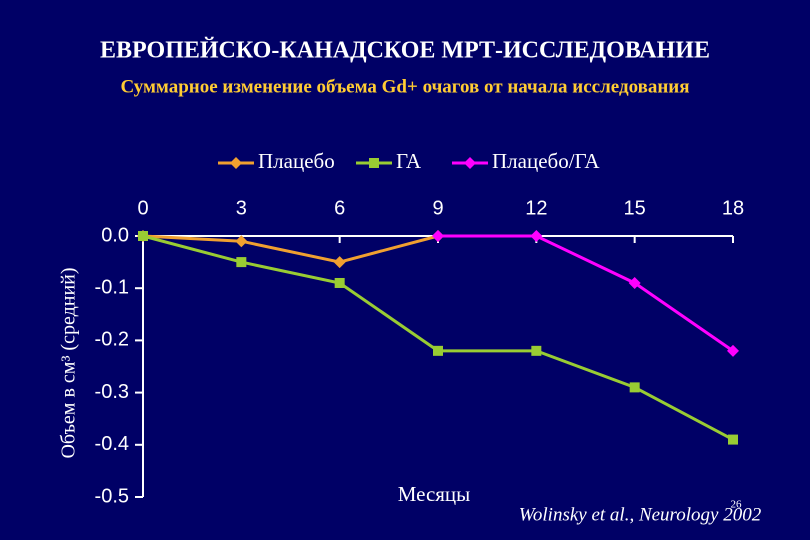 This screenshot has height=540, width=810. I want to click on x-tick-label: 0, so click(142, 208).